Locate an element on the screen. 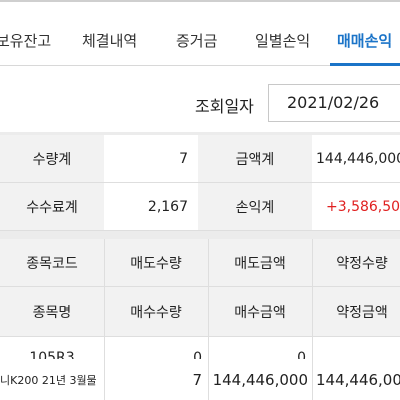  header-contract-qty: 약정수량 is located at coordinates (362, 263).